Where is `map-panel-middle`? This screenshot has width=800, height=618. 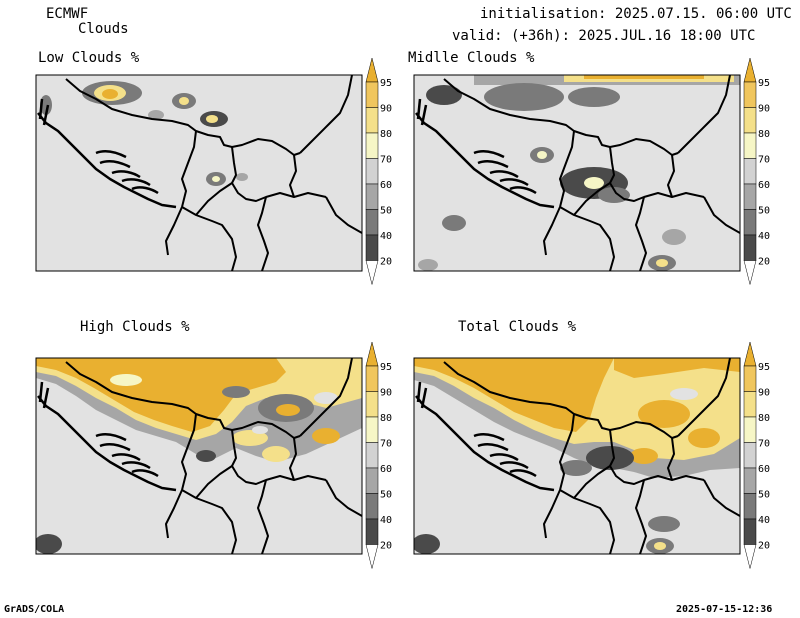
map-panel-middle is located at coordinates (577, 173).